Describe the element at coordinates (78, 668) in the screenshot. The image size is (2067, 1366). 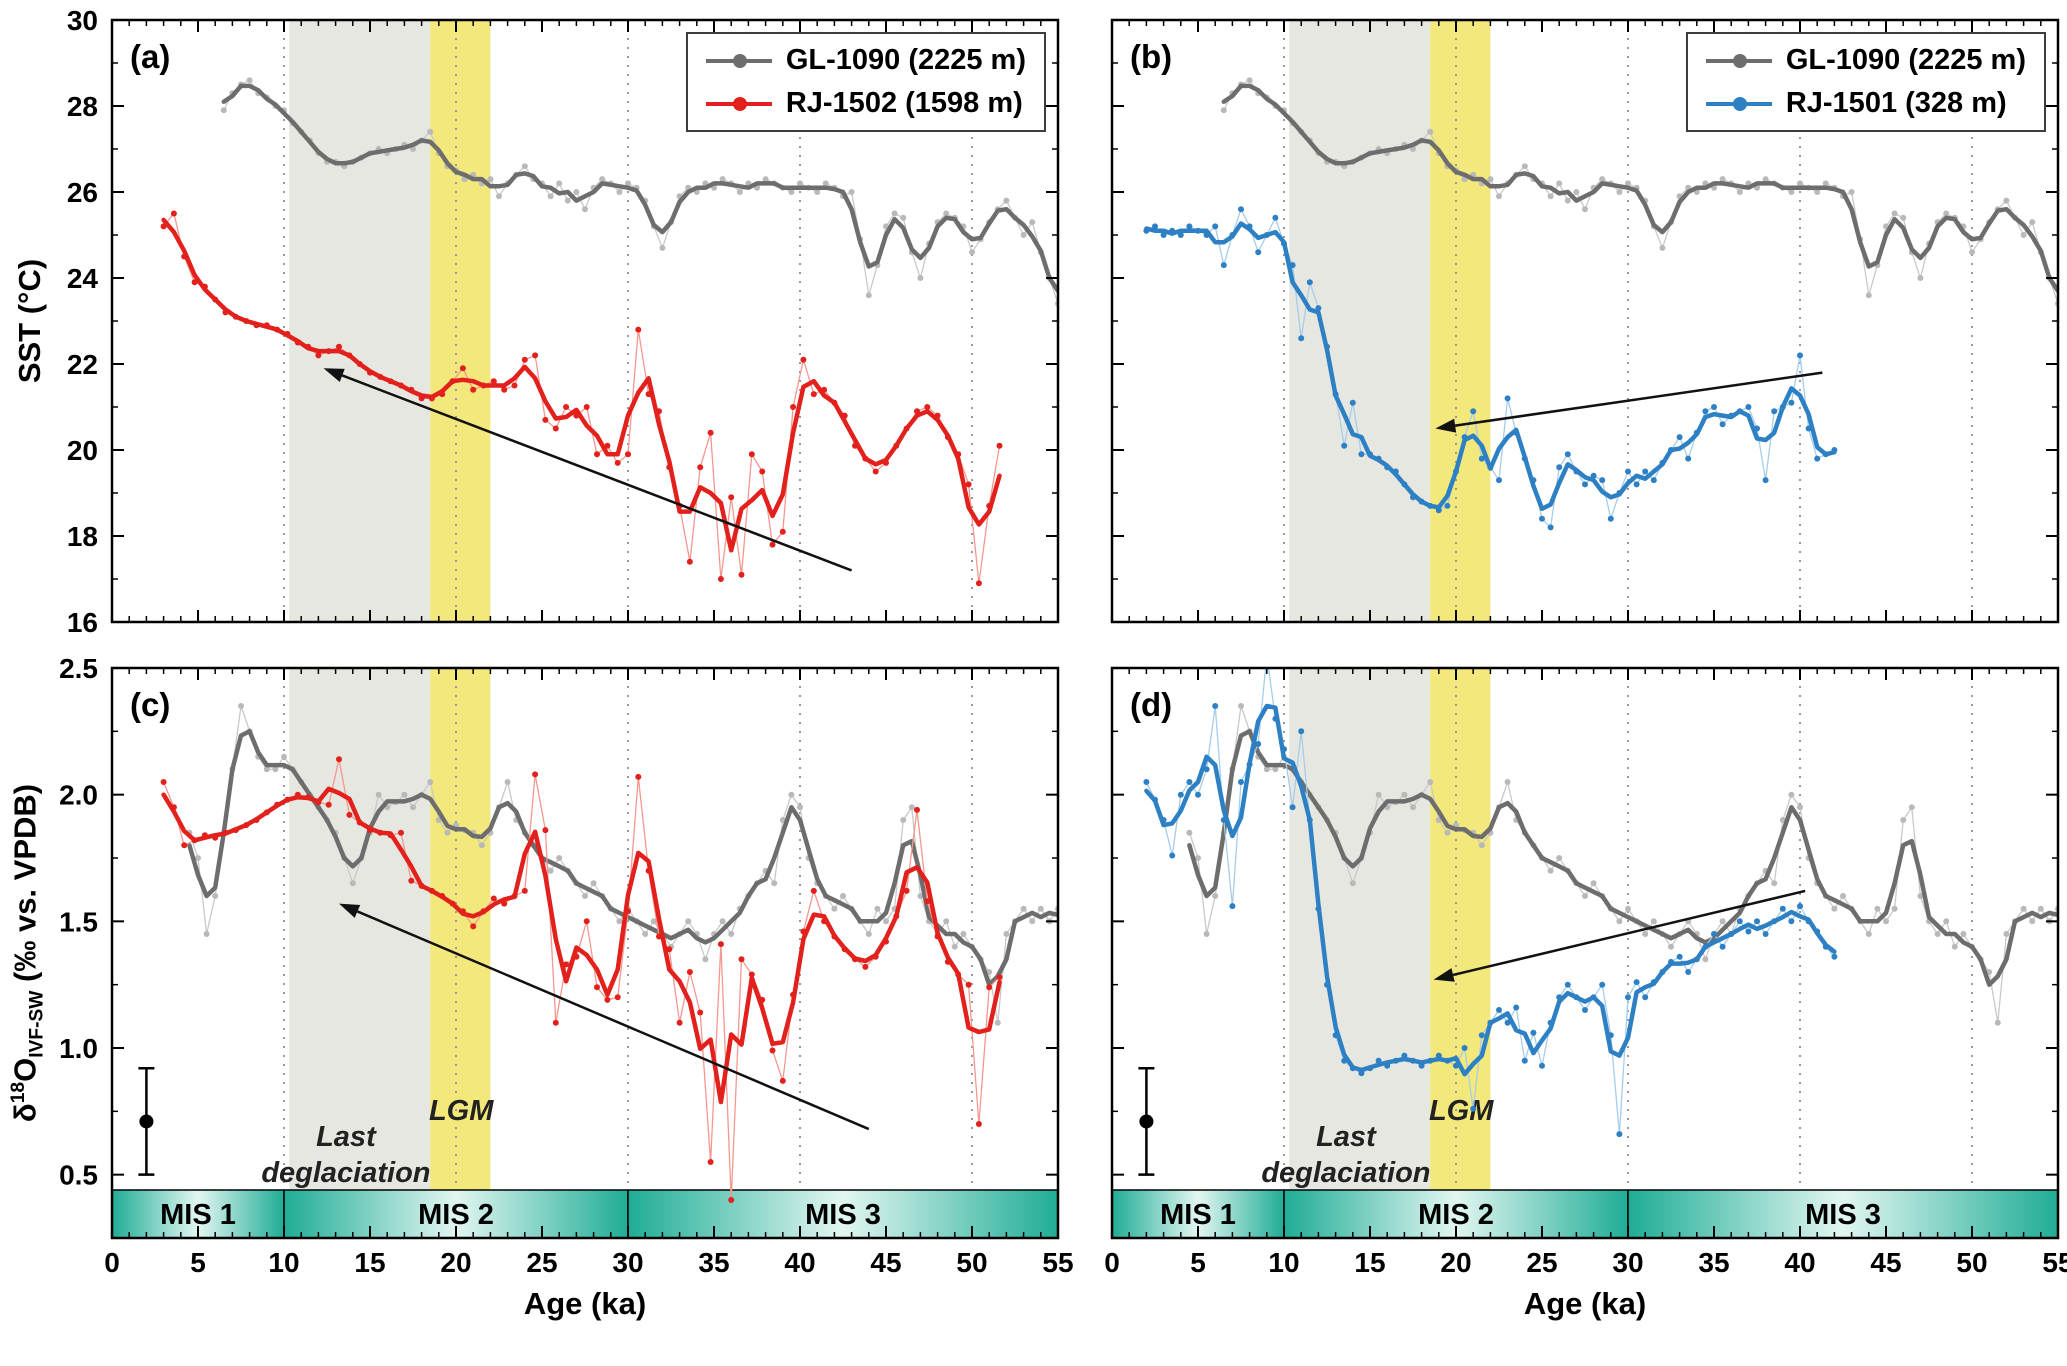
I see `svg-text: 2.5` at that location.